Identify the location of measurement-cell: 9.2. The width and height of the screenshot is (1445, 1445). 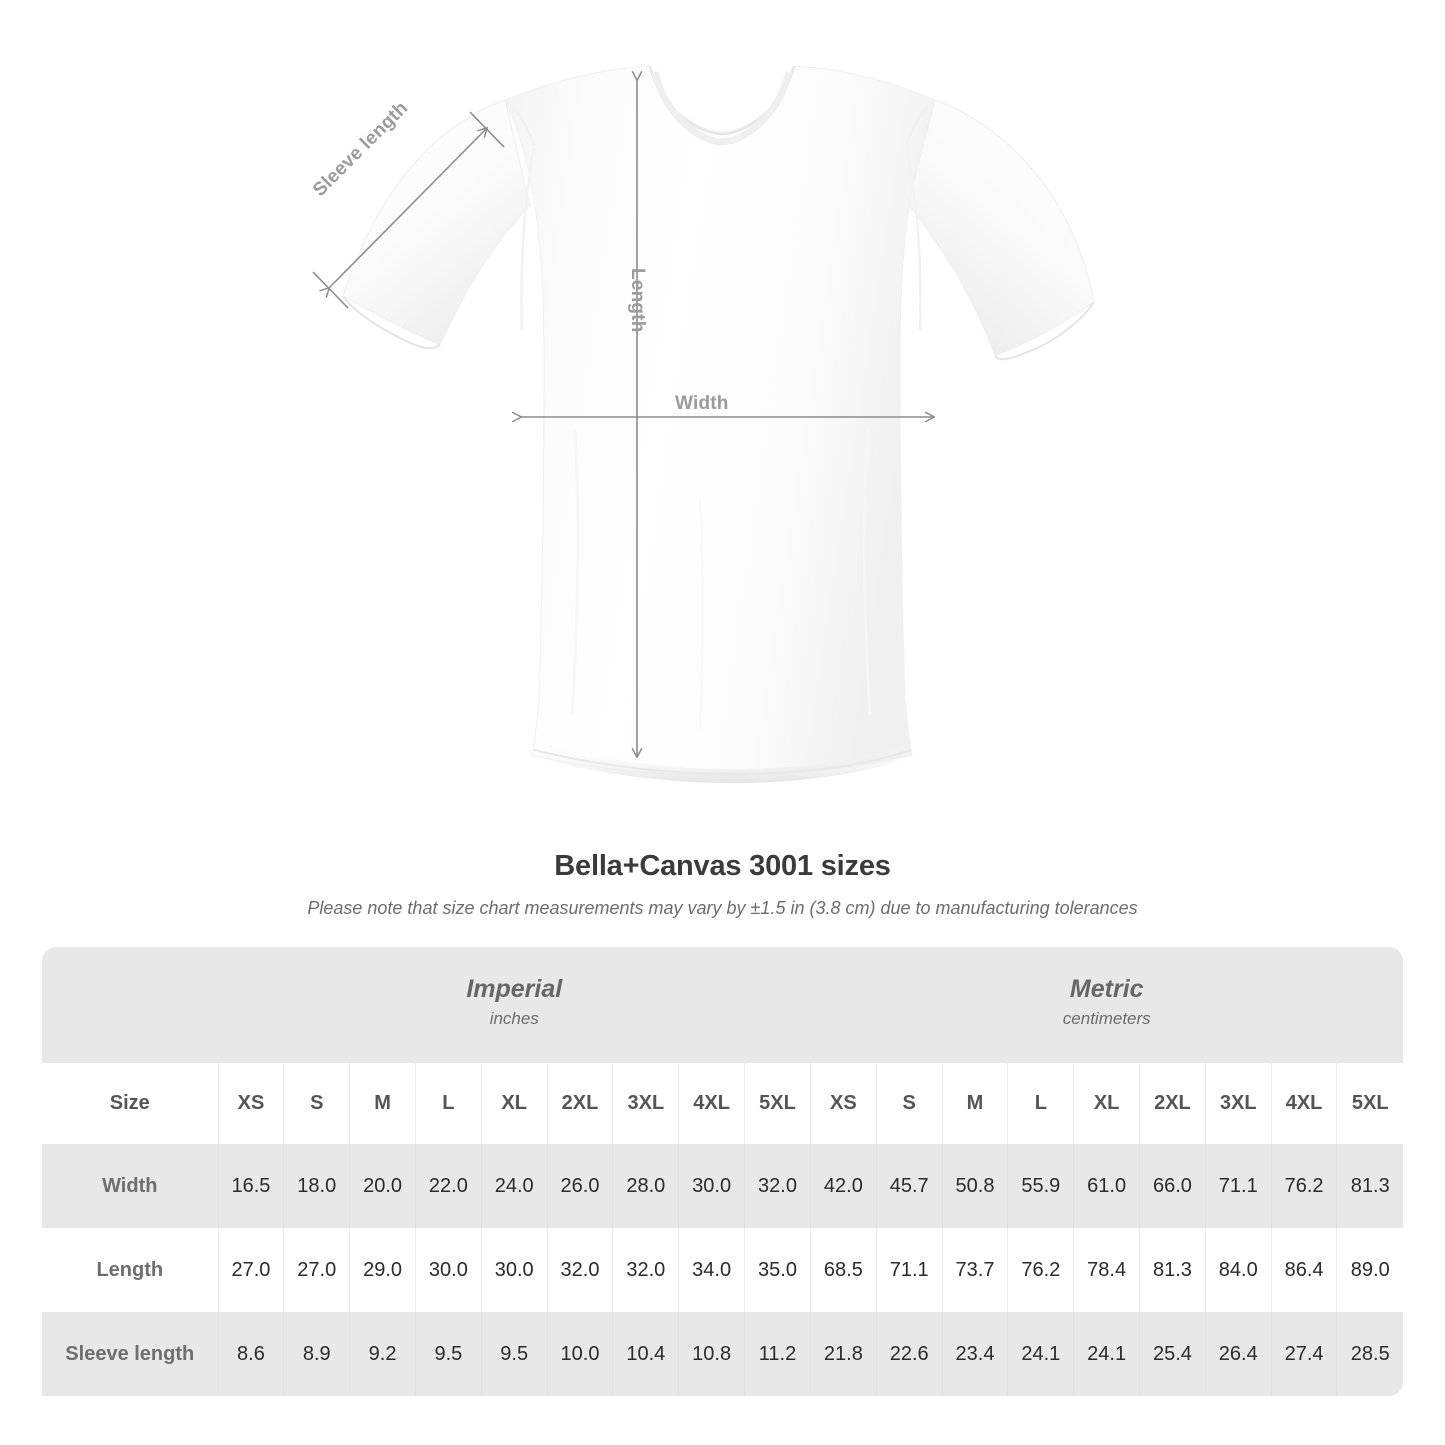
(382, 1354).